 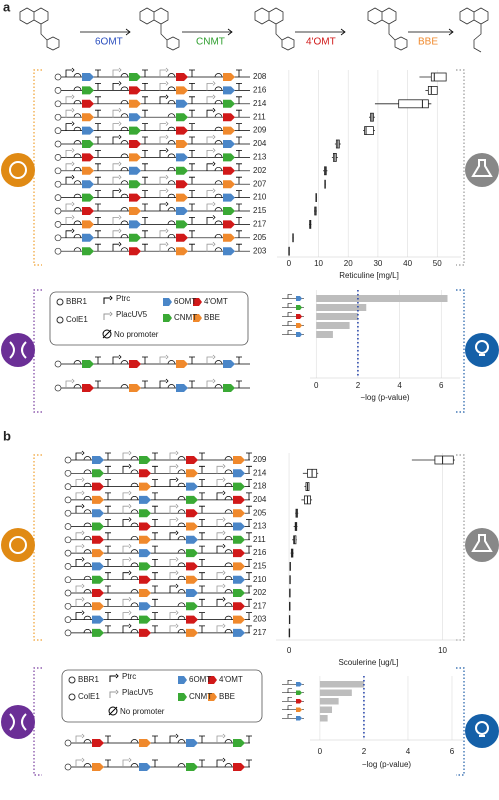 I want to click on box, so click(x=432, y=90).